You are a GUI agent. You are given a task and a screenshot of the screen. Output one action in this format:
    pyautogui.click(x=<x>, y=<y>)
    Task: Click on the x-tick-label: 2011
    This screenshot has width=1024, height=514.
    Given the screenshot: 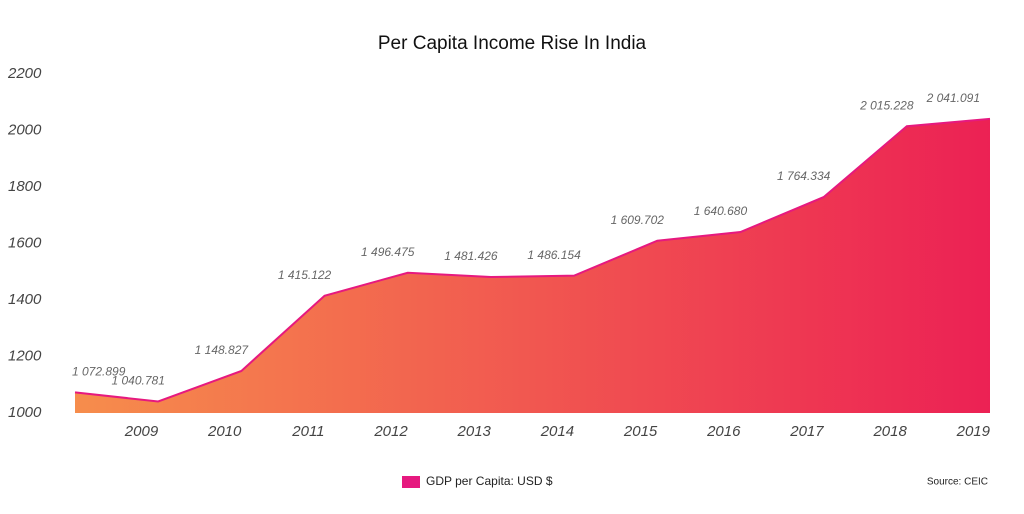 What is the action you would take?
    pyautogui.click(x=307, y=431)
    